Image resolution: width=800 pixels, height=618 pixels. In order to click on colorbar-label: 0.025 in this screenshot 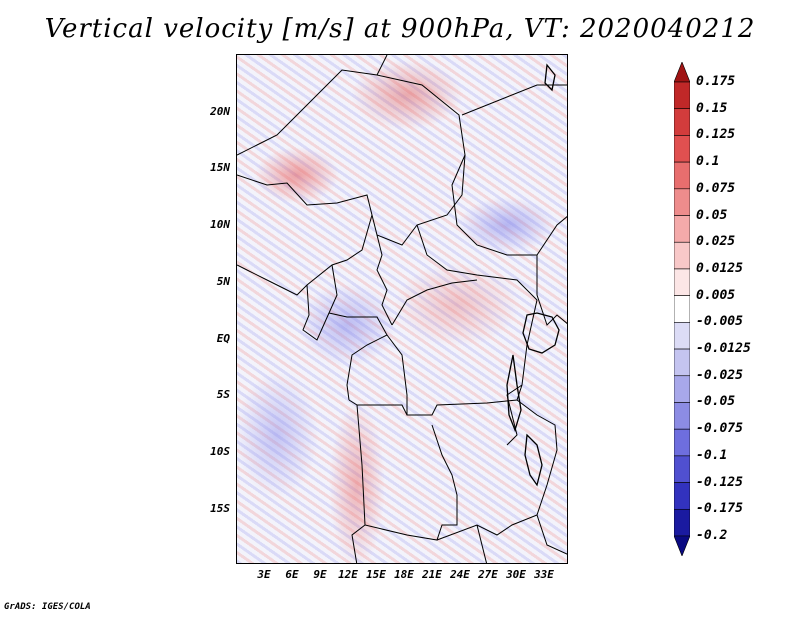, I will do `click(716, 242)`.